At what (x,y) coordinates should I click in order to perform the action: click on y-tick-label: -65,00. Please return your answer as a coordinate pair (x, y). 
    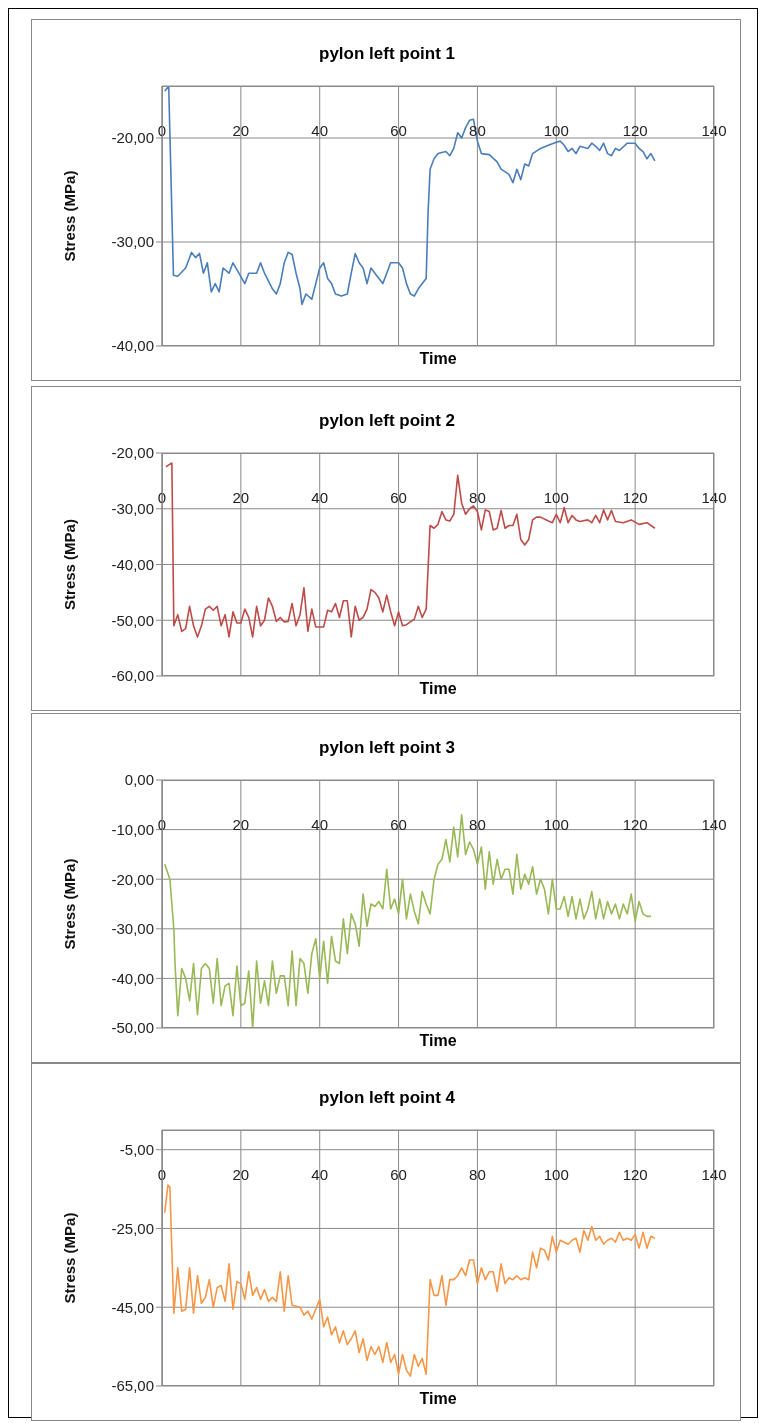
    Looking at the image, I should click on (132, 1386).